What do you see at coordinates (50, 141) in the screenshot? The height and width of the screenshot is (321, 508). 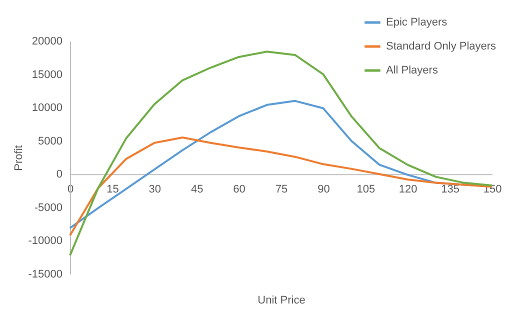 I see `y-tick-label: 5000` at bounding box center [50, 141].